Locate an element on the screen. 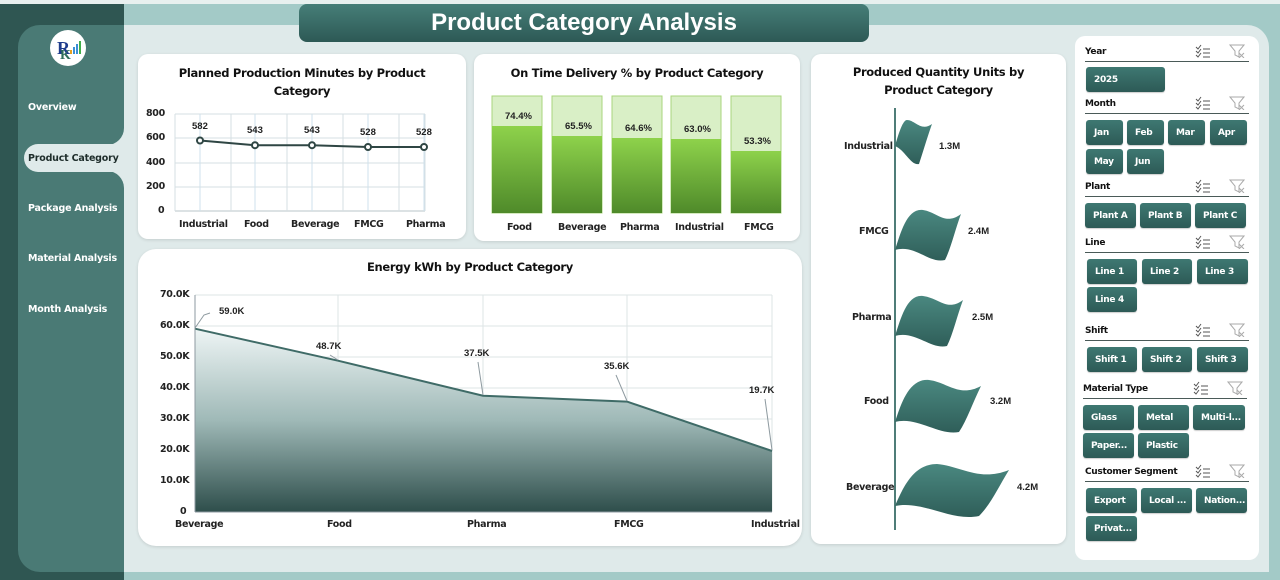 Image resolution: width=1280 pixels, height=580 pixels. slicer-button-label: Apr is located at coordinates (1226, 132).